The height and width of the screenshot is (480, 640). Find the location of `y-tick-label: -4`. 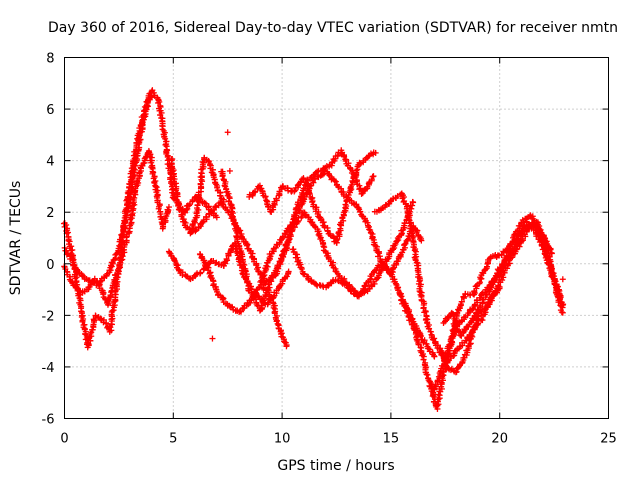

y-tick-label: -4 is located at coordinates (48, 368).